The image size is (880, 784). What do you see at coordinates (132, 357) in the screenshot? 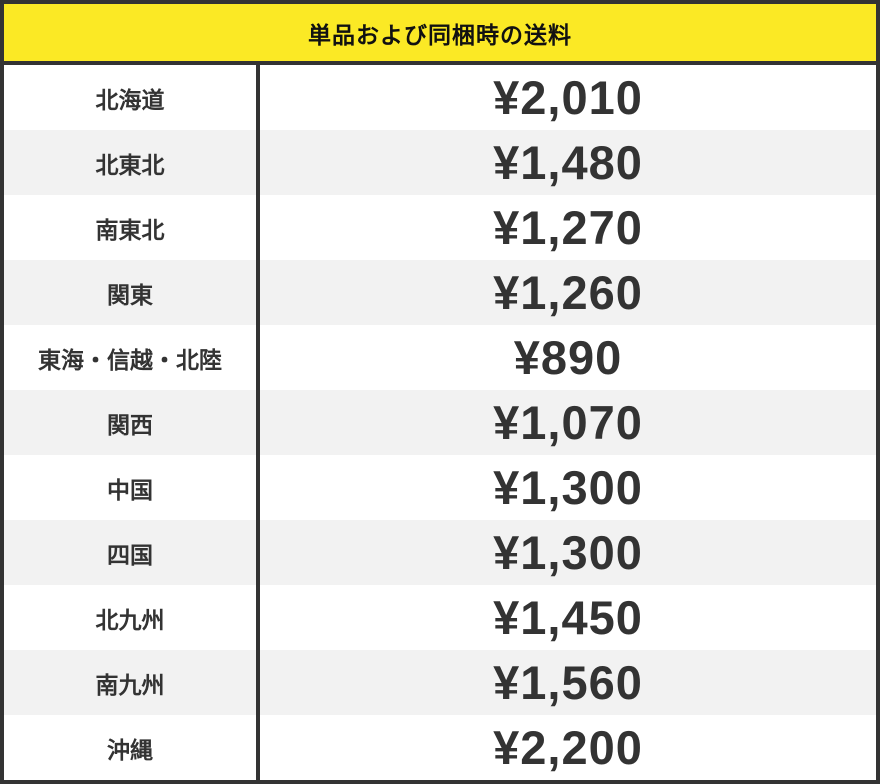
I see `region-cell: 東海・信越・北陸` at bounding box center [132, 357].